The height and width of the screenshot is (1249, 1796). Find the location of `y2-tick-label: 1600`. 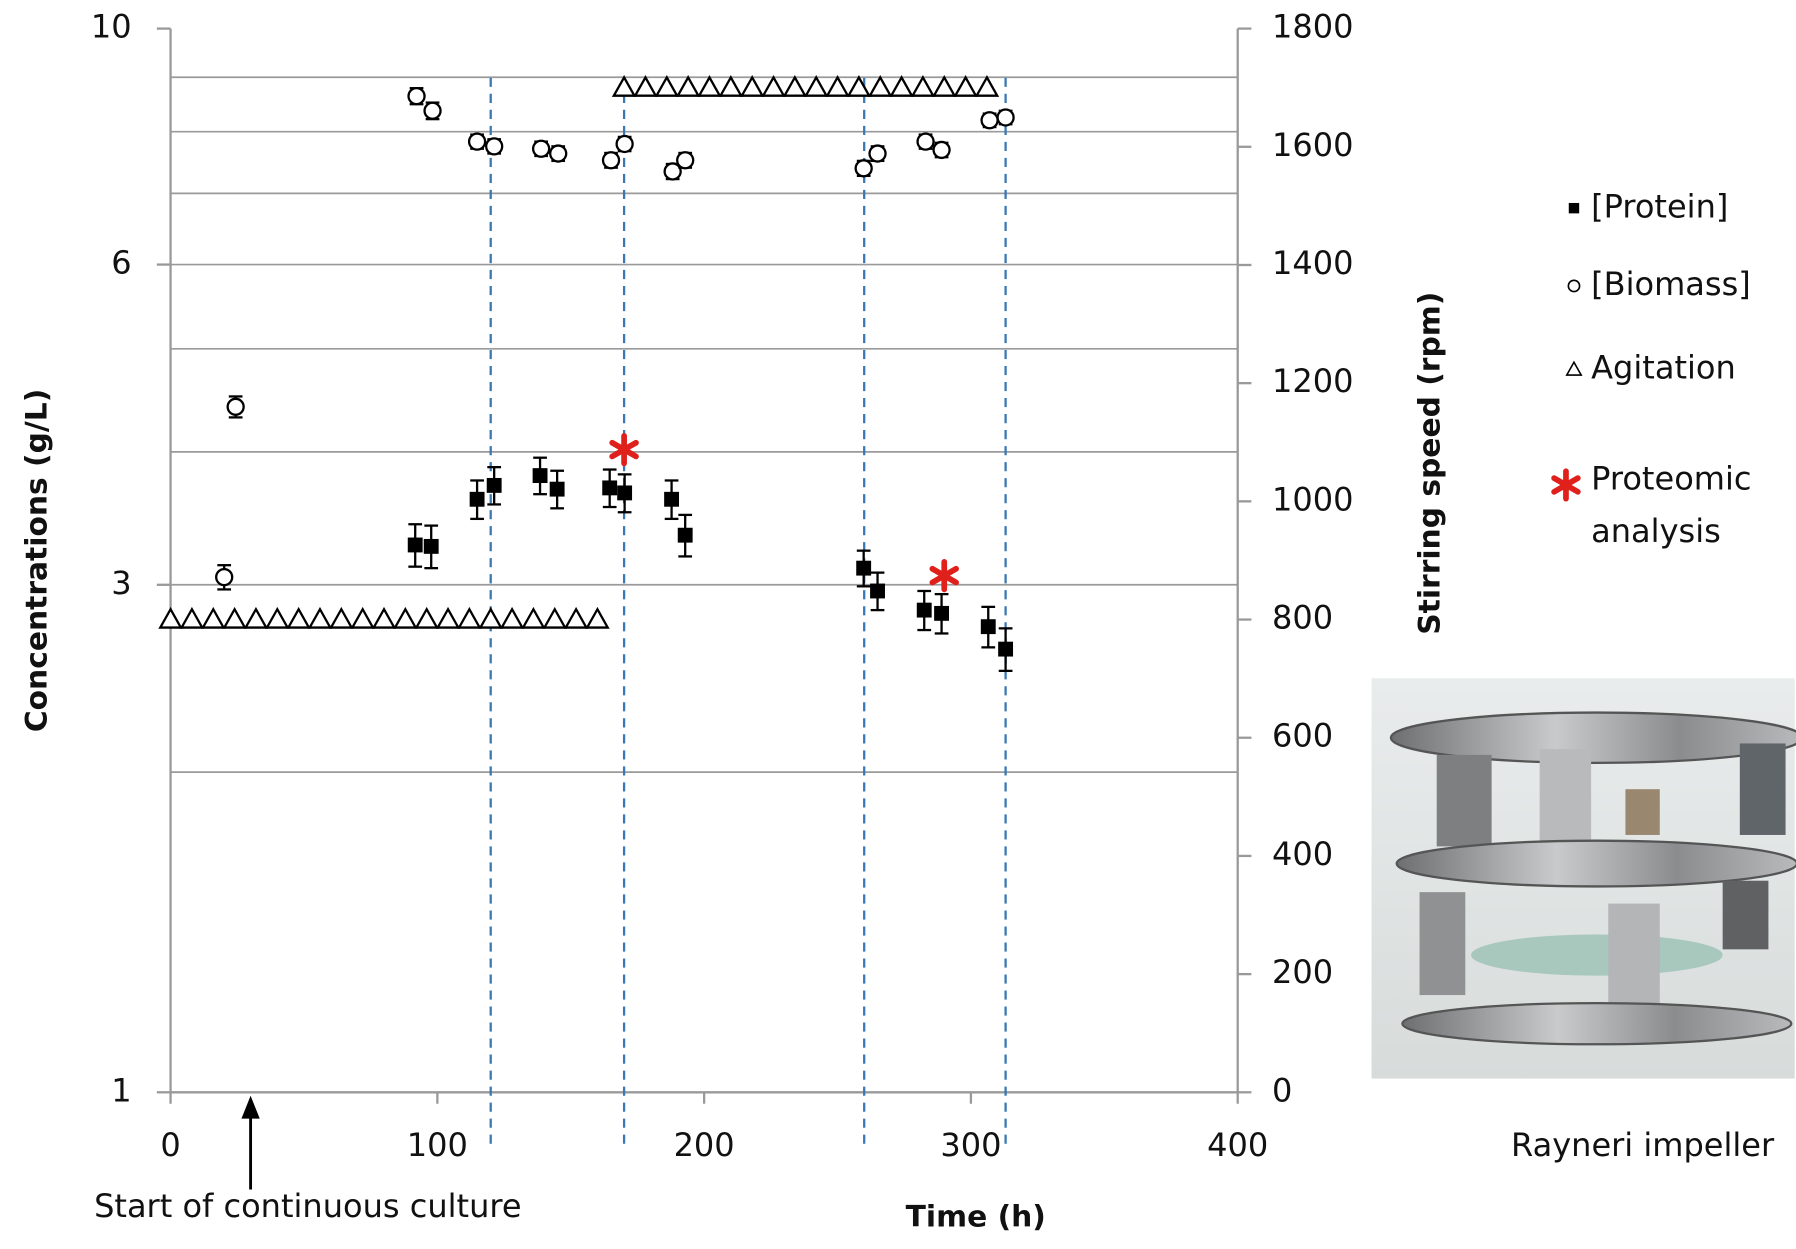

y2-tick-label: 1600 is located at coordinates (1312, 145).